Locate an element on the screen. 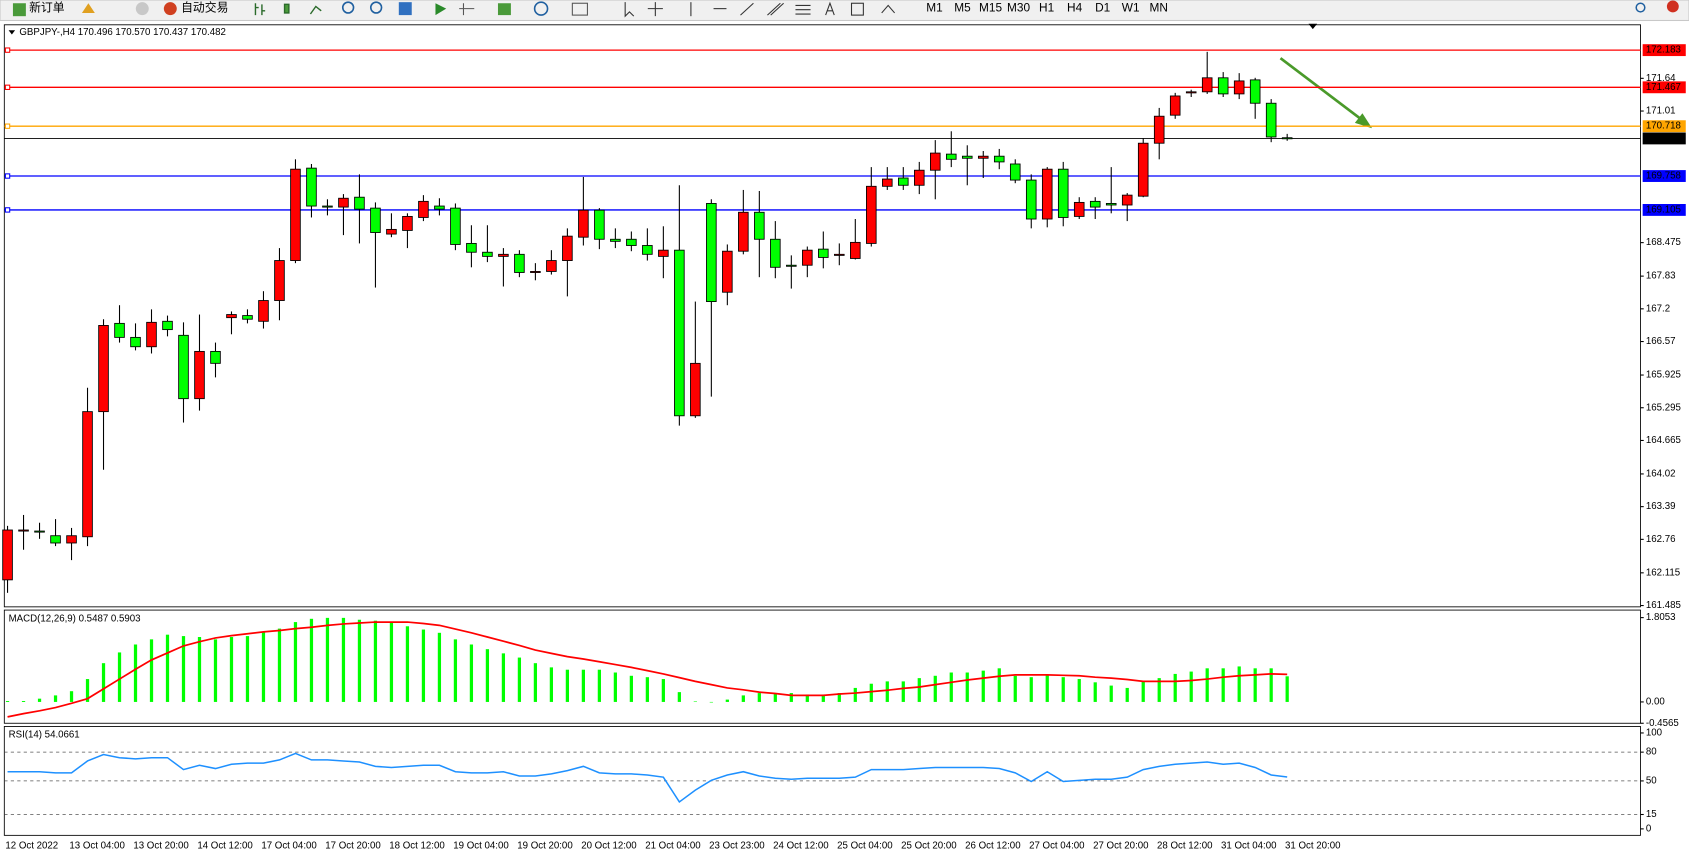  y-tick-label: 171.64 is located at coordinates (1661, 78).